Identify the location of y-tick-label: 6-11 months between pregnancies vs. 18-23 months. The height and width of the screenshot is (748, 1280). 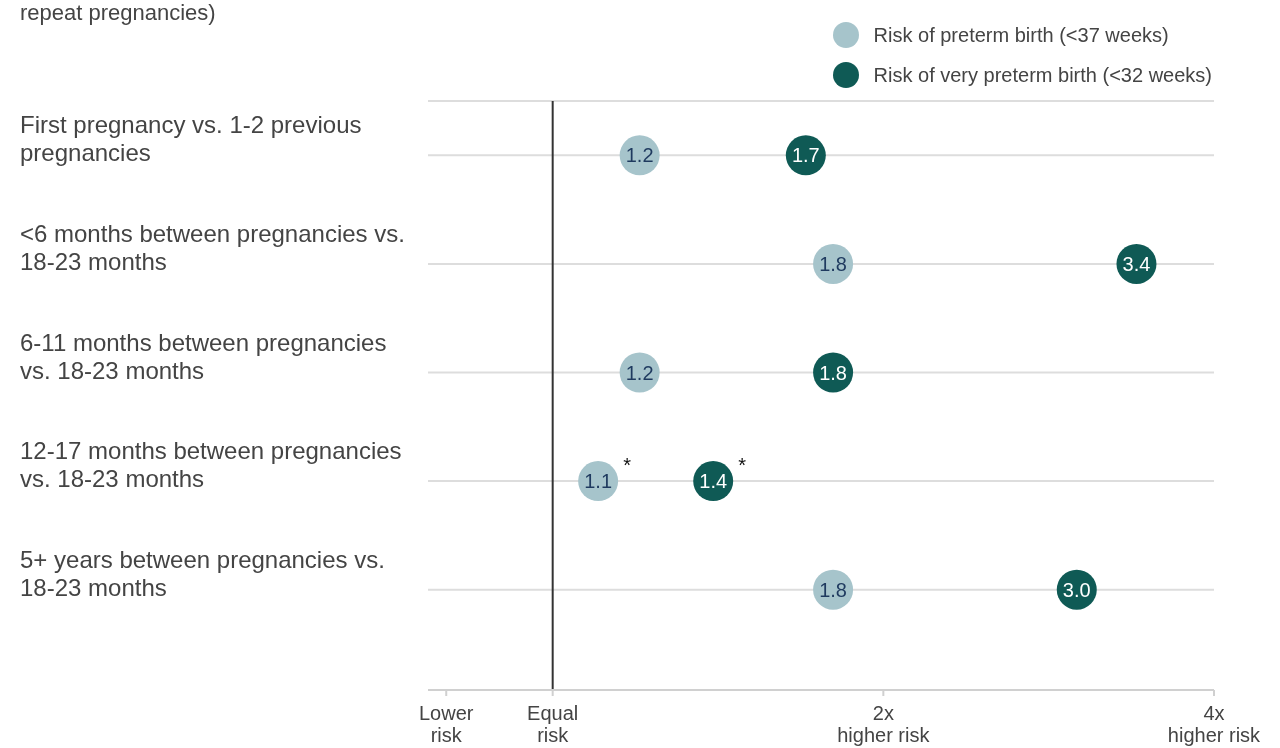
(203, 356).